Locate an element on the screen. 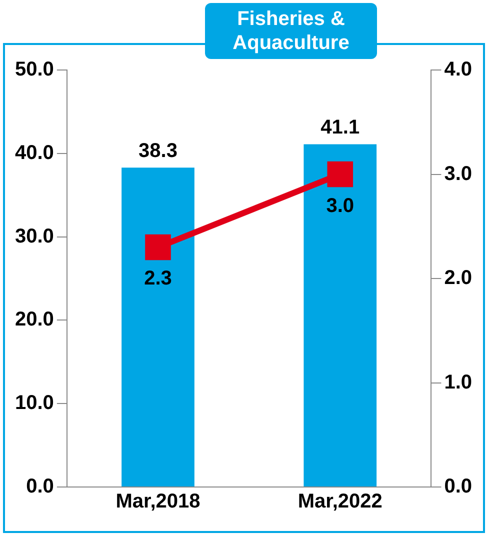 The width and height of the screenshot is (489, 537). y2-tick-label: 1.0 is located at coordinates (458, 382).